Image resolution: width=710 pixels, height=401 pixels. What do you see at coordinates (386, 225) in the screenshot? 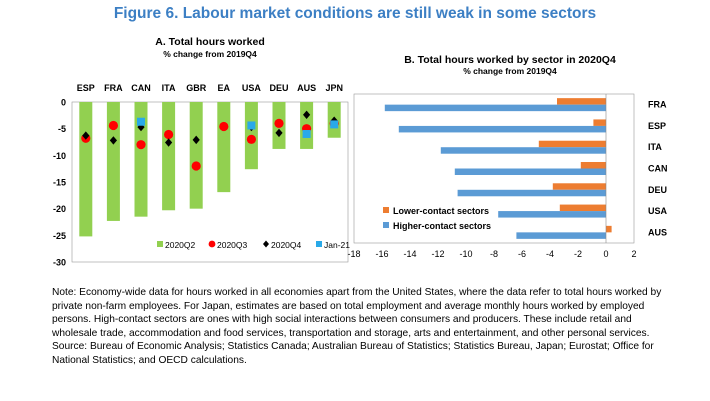
I see `legend-swatch-higher-contact` at bounding box center [386, 225].